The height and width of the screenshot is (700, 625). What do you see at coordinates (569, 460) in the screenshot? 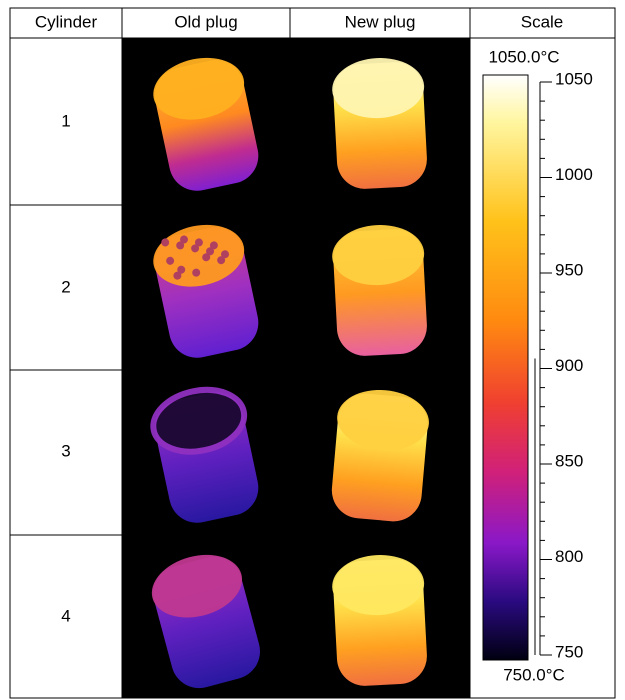
I see `tick-label: 850` at bounding box center [569, 460].